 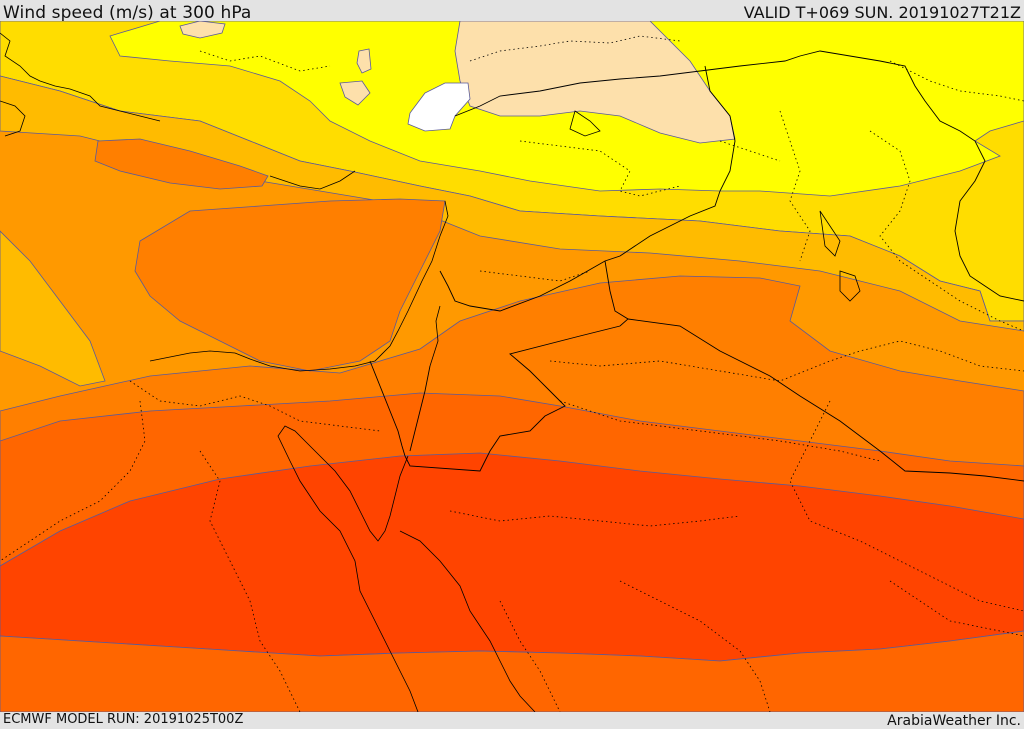 What do you see at coordinates (53, 308) in the screenshot?
I see `band-amber-west` at bounding box center [53, 308].